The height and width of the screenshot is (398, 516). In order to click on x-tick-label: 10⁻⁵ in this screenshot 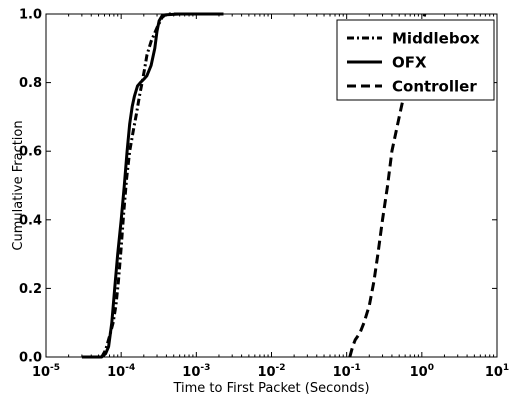, I will do `click(46, 371)`.